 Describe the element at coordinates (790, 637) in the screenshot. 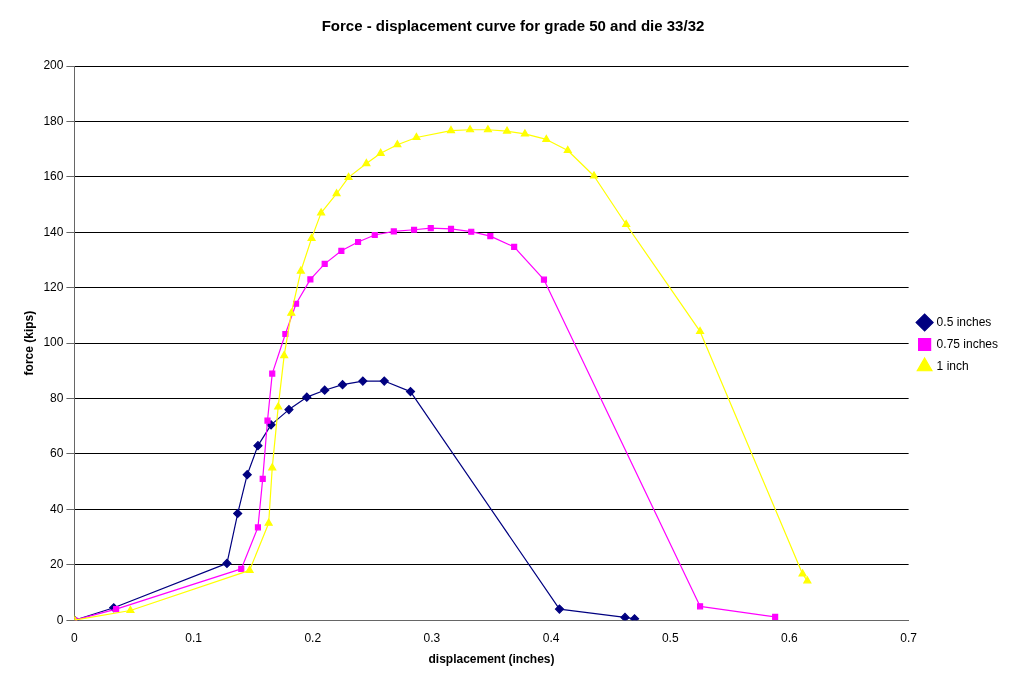

I see `x-tick-label: 0.6` at that location.